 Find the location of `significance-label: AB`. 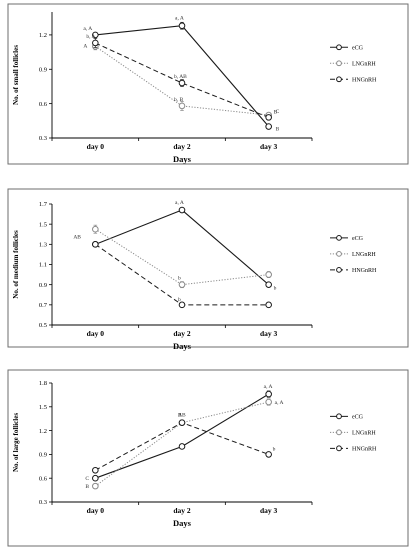

significance-label: AB is located at coordinates (77, 237).